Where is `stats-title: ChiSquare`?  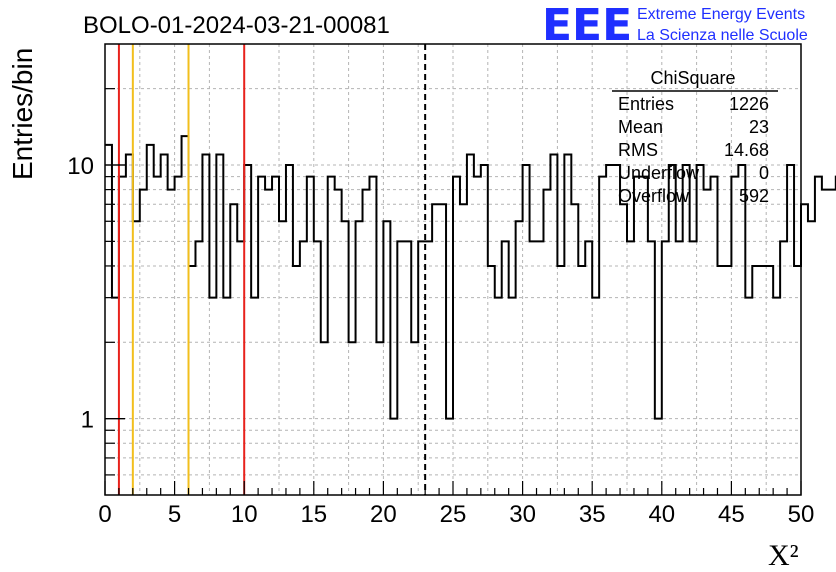 stats-title: ChiSquare is located at coordinates (692, 78).